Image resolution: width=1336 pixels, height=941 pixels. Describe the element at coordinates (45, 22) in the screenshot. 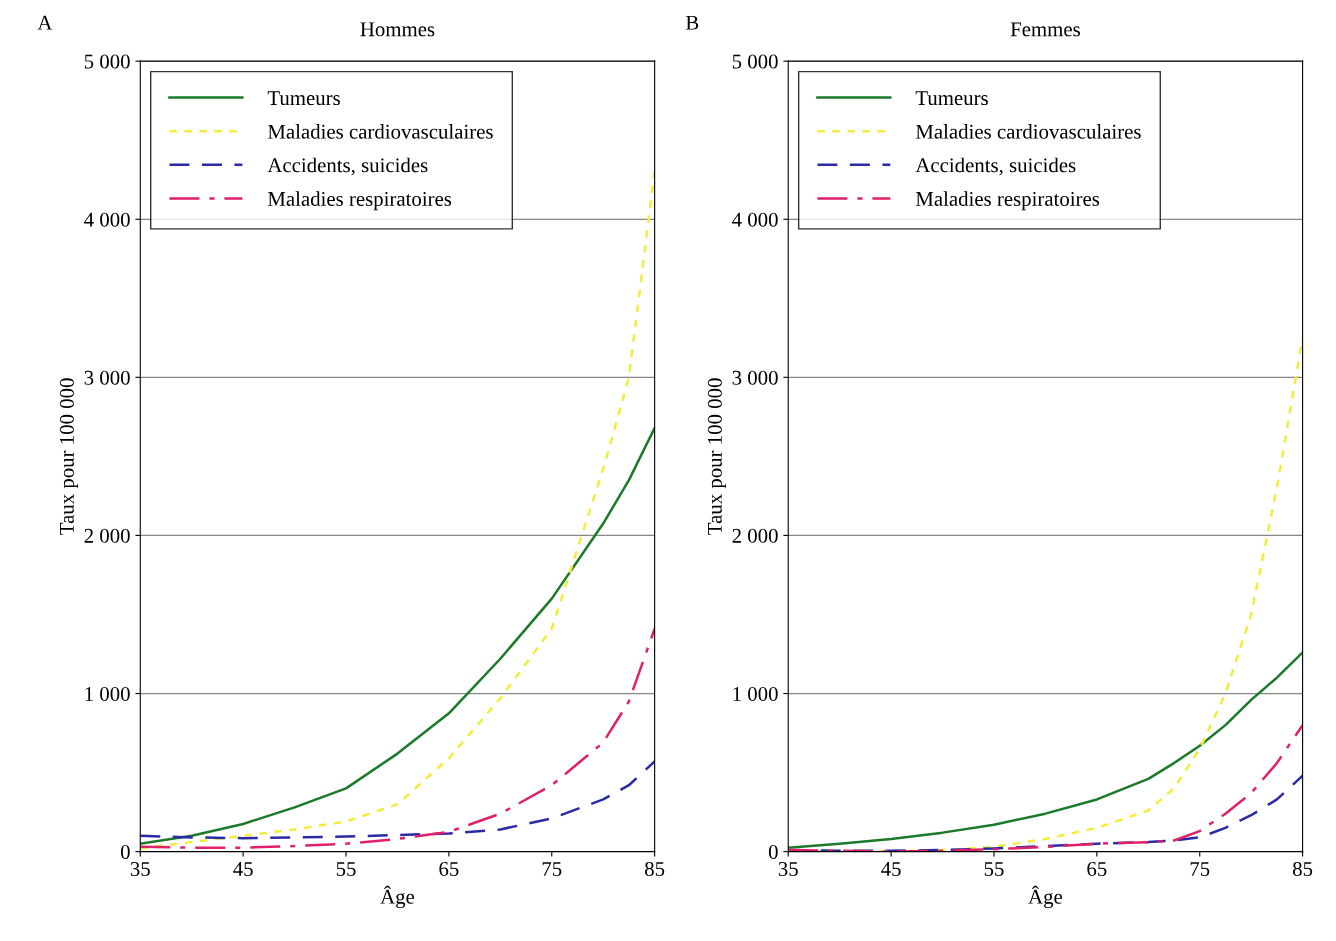

I see `text: A` at that location.